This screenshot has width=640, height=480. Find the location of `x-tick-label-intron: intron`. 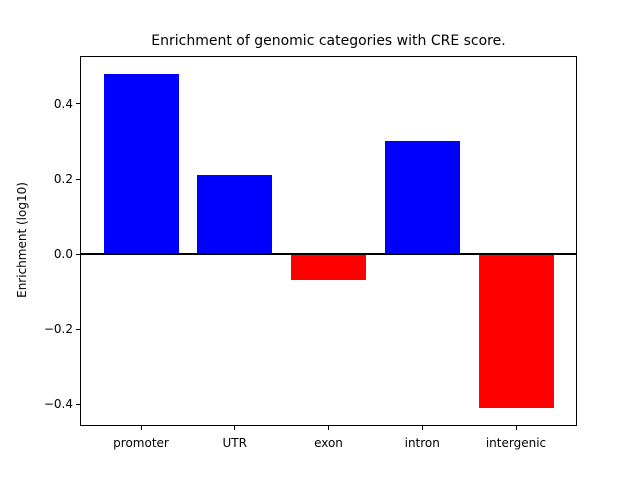

x-tick-label-intron: intron is located at coordinates (422, 443).